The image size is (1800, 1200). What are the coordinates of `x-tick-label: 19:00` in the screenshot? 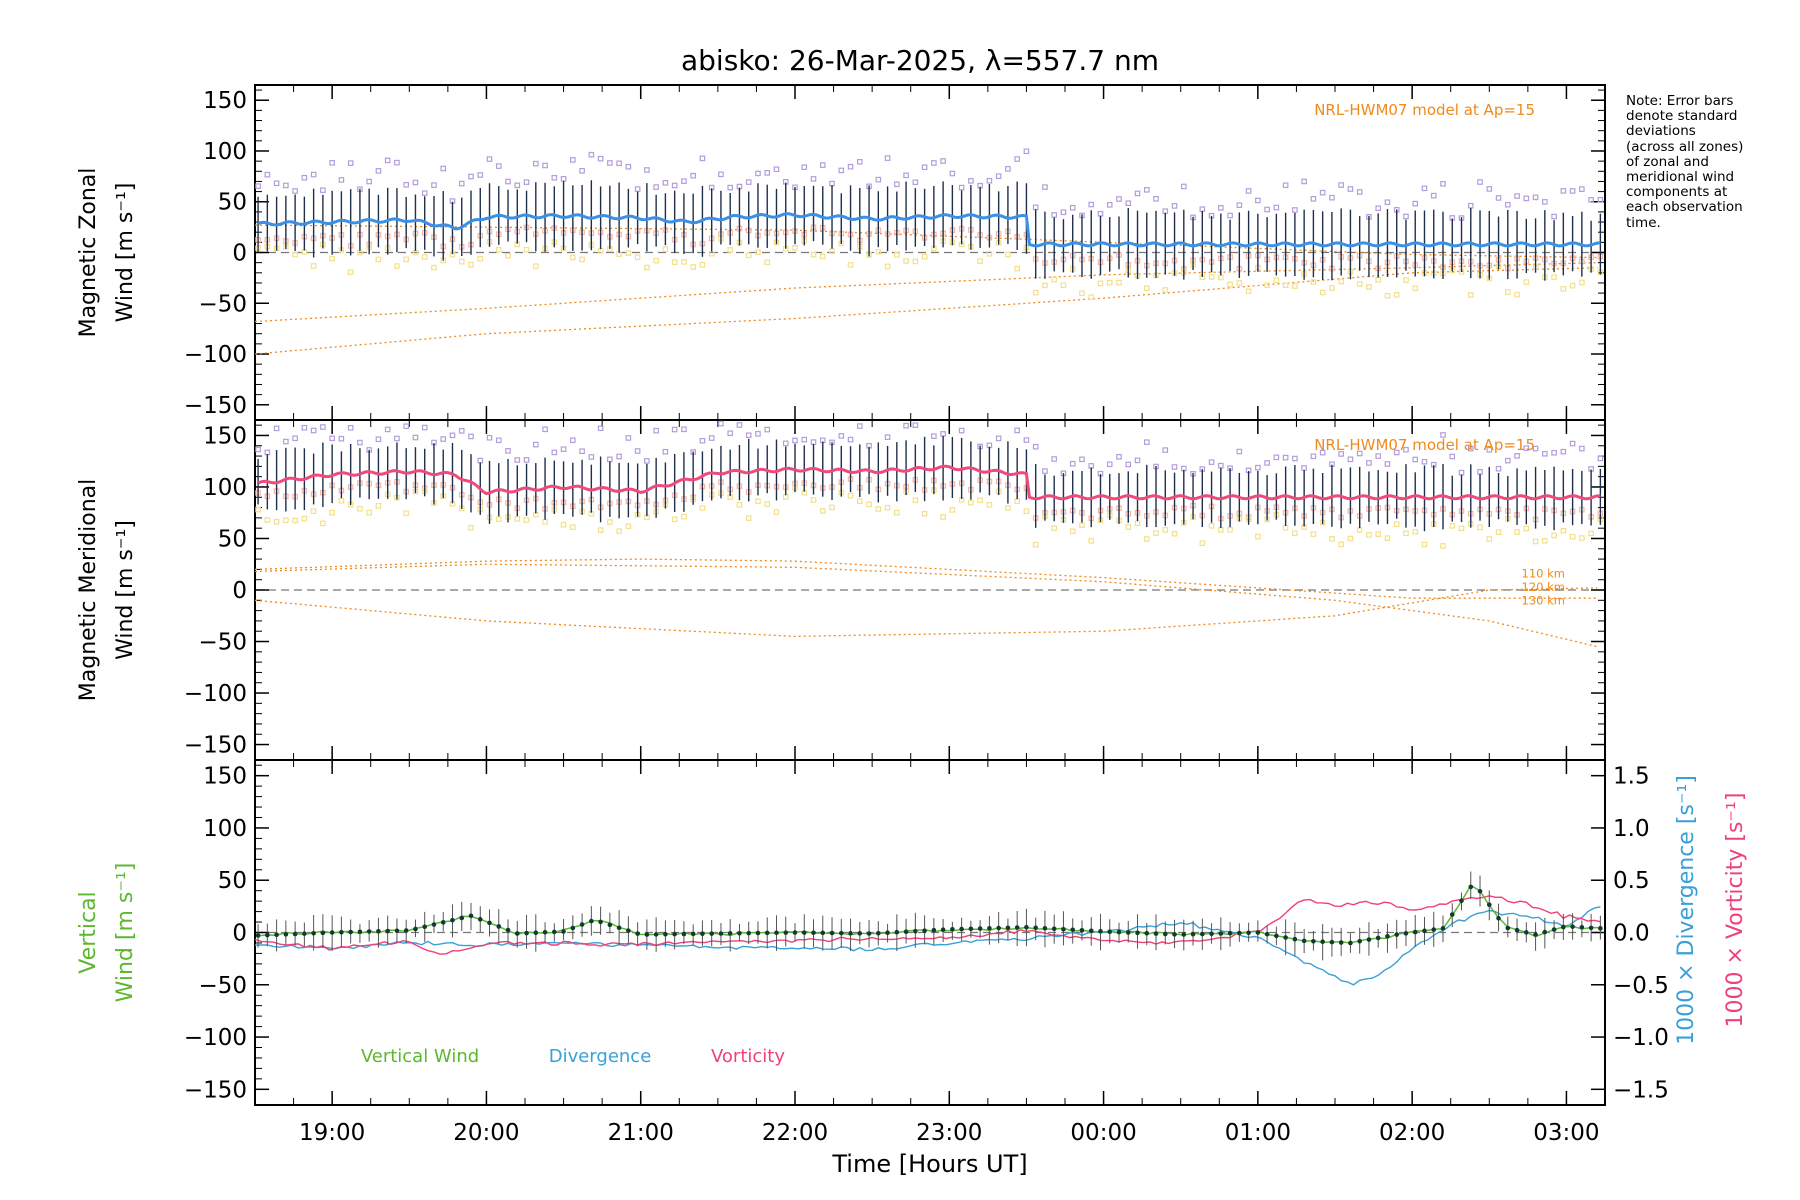 It's located at (332, 1133).